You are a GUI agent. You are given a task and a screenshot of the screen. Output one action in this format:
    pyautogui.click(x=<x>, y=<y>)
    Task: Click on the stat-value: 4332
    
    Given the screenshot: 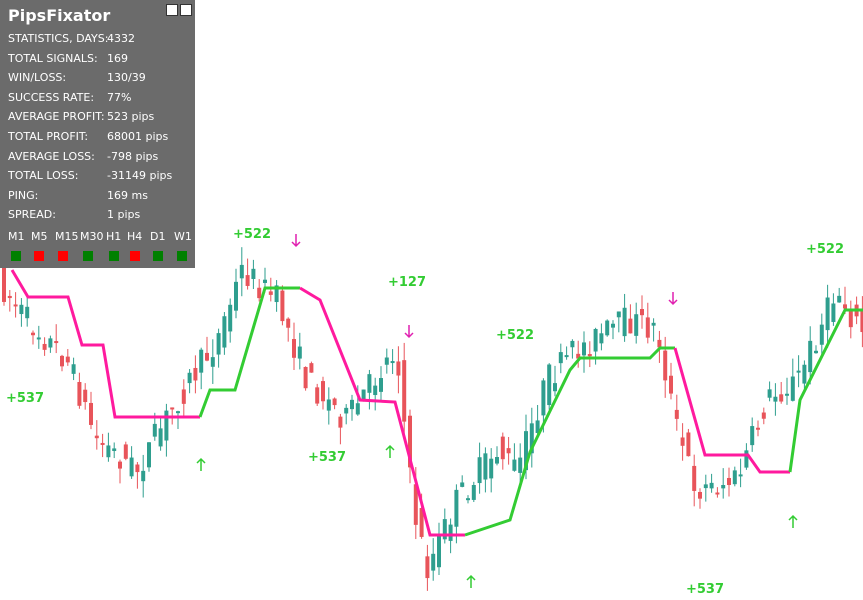 What is the action you would take?
    pyautogui.click(x=121, y=38)
    